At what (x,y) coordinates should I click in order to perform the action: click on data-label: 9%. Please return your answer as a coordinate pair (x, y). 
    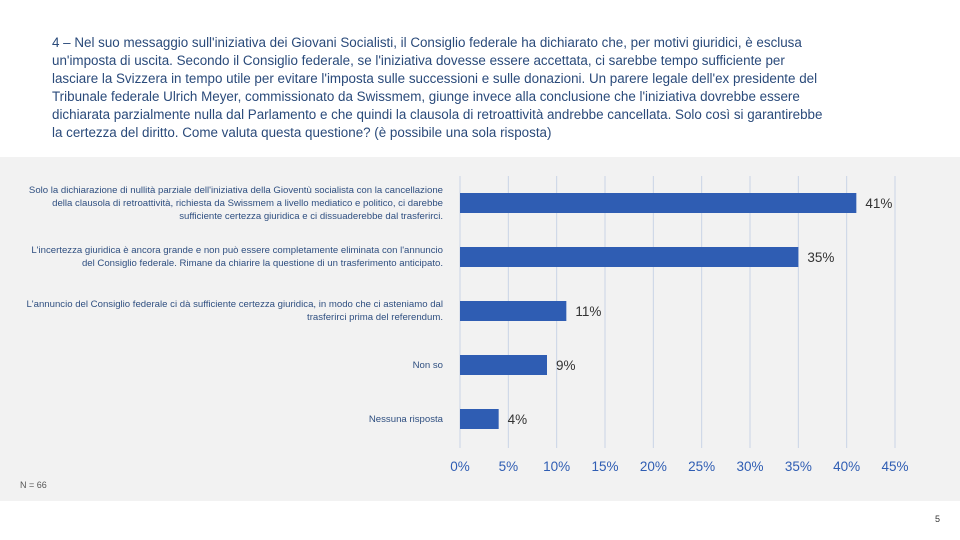
    Looking at the image, I should click on (566, 365).